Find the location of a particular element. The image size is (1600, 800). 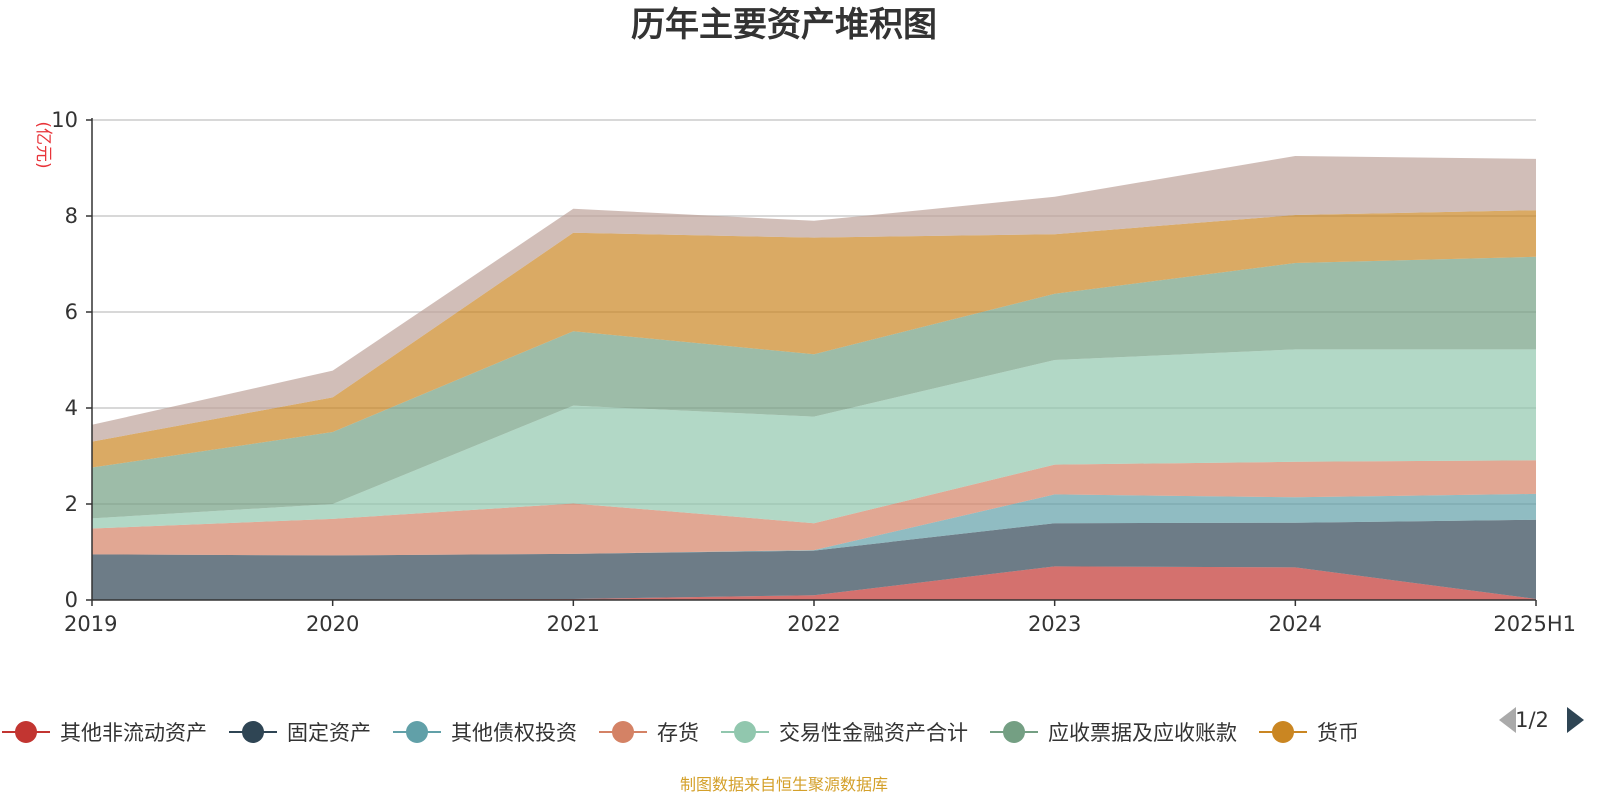

y-axis-unit: (亿元) is located at coordinates (43, 144).